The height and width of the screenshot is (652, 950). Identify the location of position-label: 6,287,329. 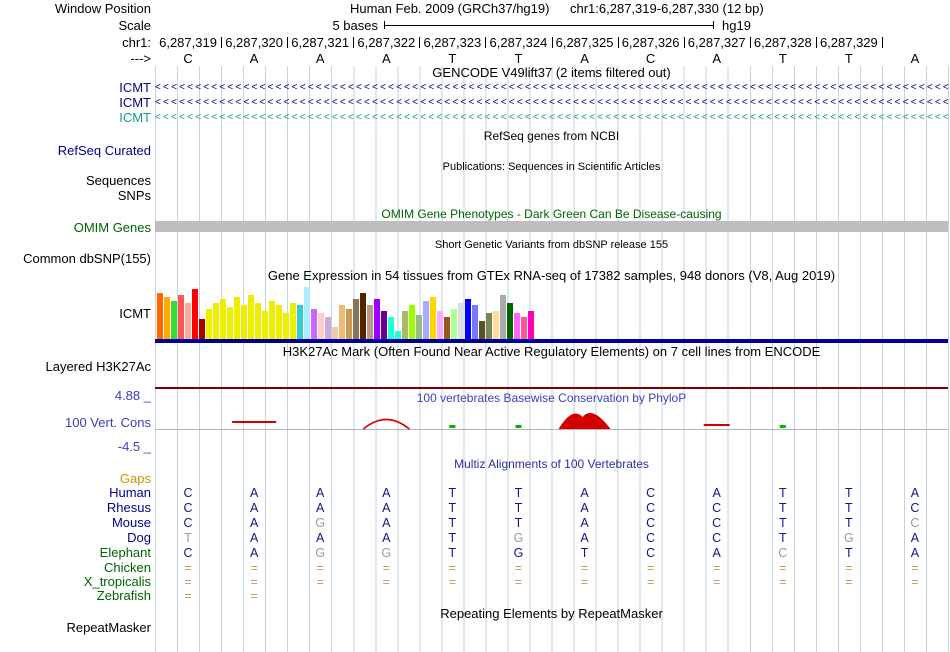
(848, 42).